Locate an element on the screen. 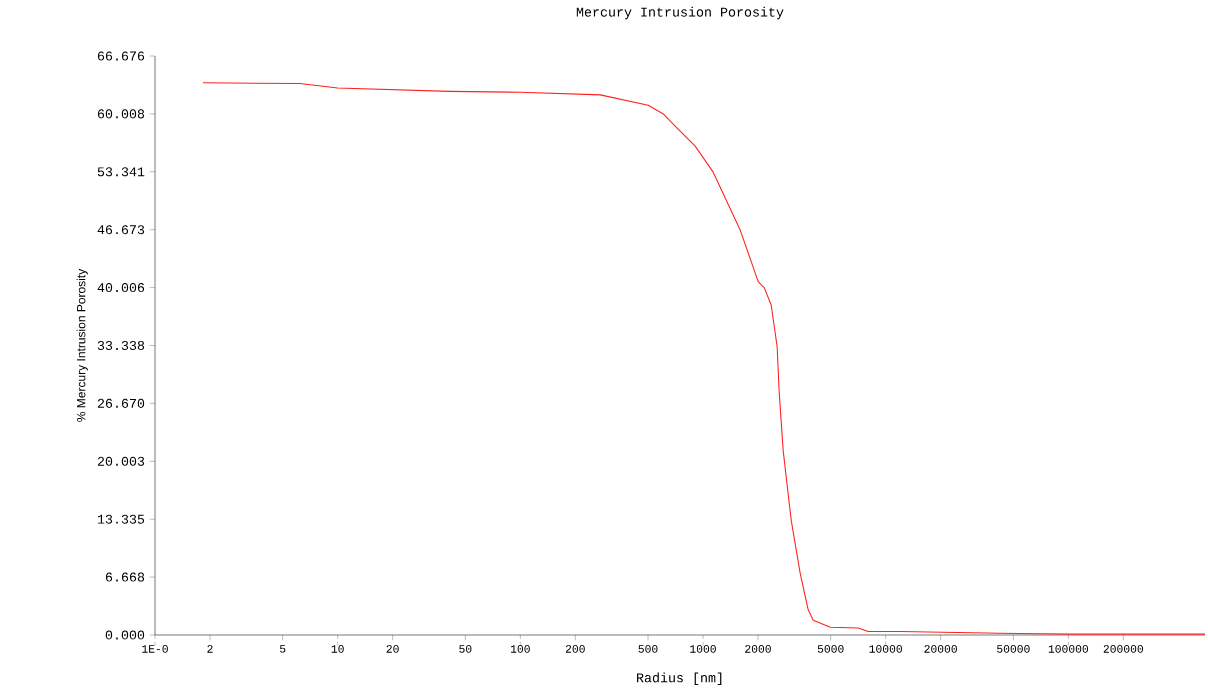 This screenshot has height=697, width=1208. chart-title: Mercury Intrusion Porosity is located at coordinates (680, 13).